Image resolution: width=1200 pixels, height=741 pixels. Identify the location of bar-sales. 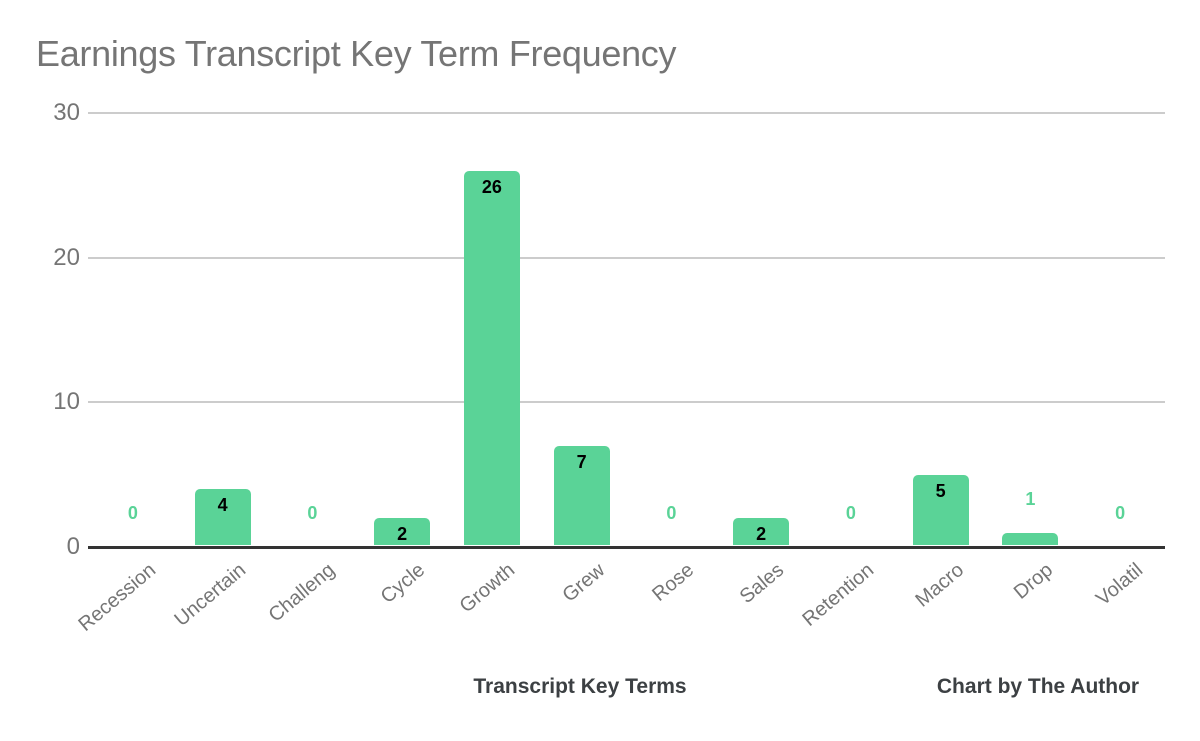
(761, 532).